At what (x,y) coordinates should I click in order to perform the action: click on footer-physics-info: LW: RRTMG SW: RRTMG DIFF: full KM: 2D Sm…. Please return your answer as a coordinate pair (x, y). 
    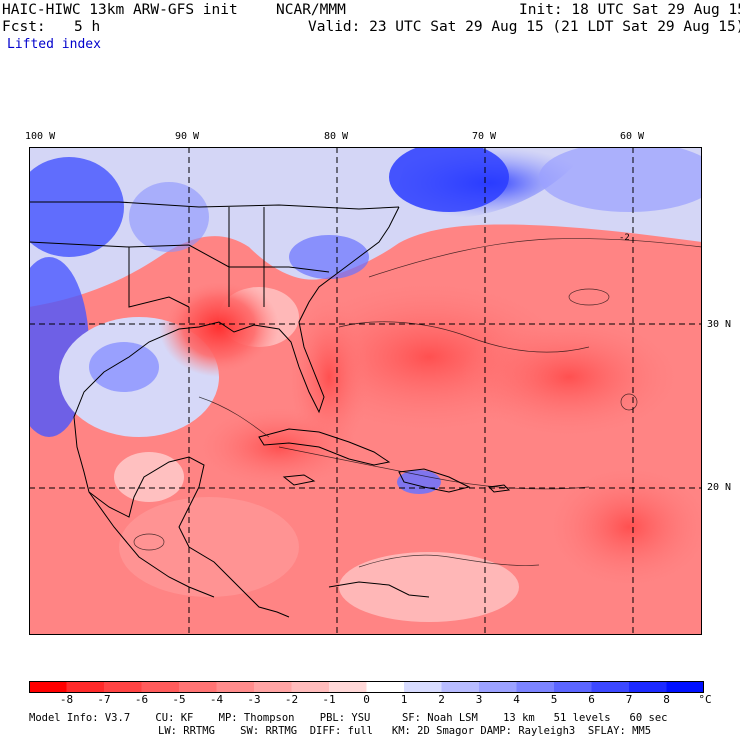
    Looking at the image, I should click on (405, 731).